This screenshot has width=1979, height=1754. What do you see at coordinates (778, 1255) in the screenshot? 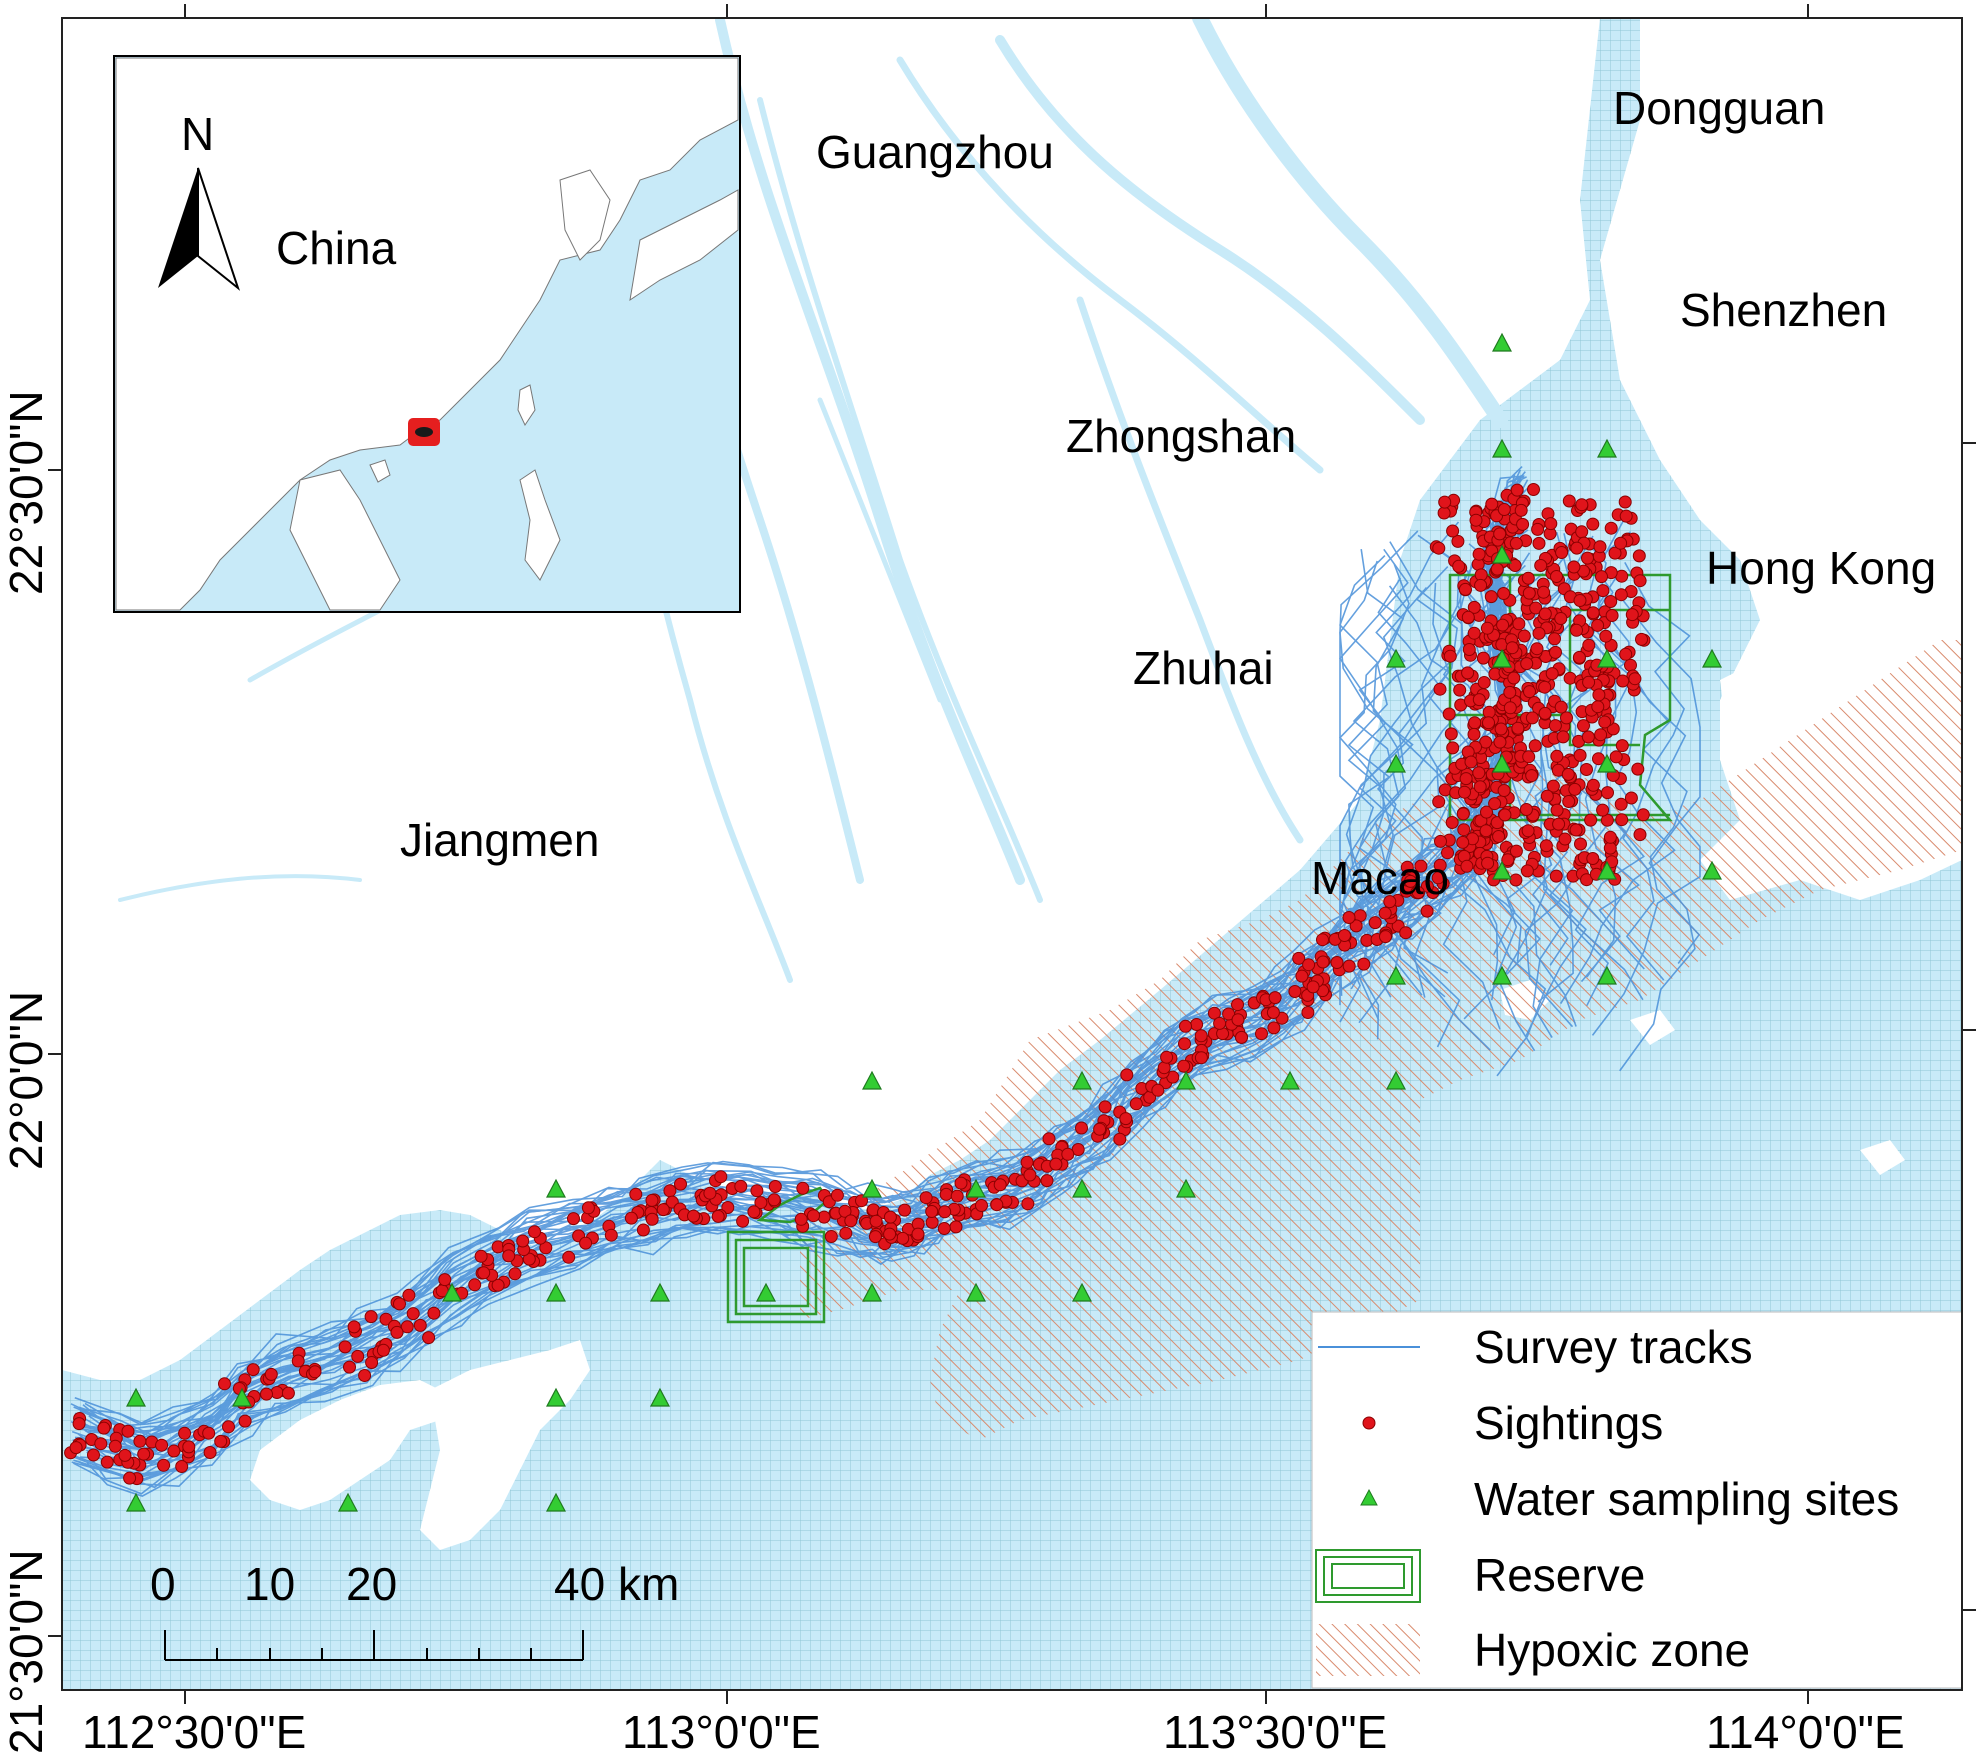
I see `reserve-west` at bounding box center [778, 1255].